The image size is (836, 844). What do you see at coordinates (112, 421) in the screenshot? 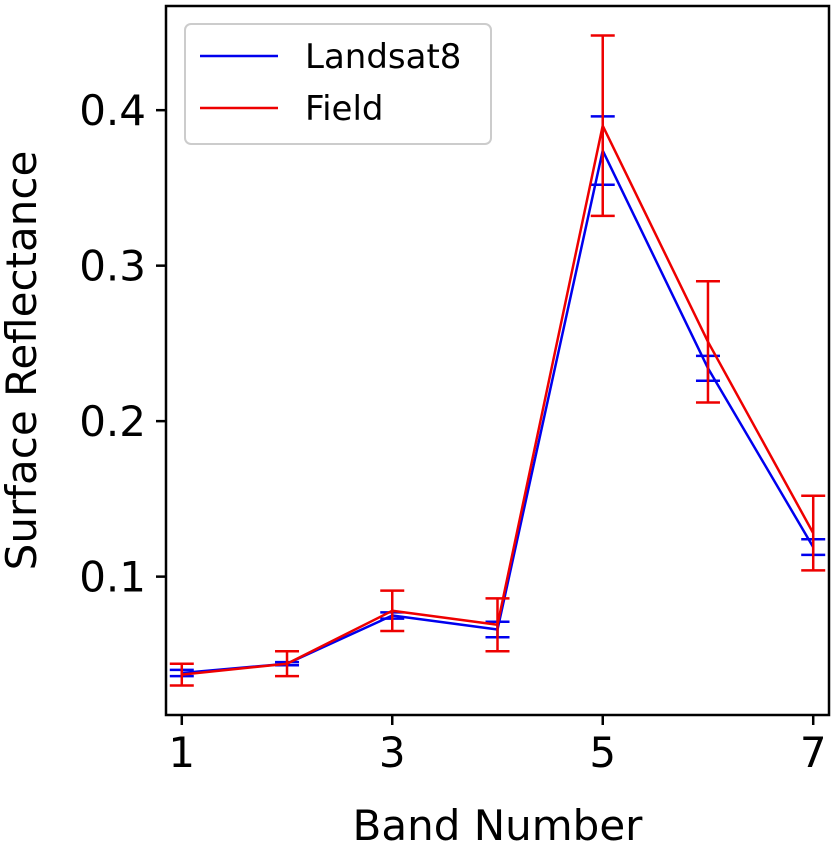
I see `y-tick-label: 0.2` at bounding box center [112, 421].